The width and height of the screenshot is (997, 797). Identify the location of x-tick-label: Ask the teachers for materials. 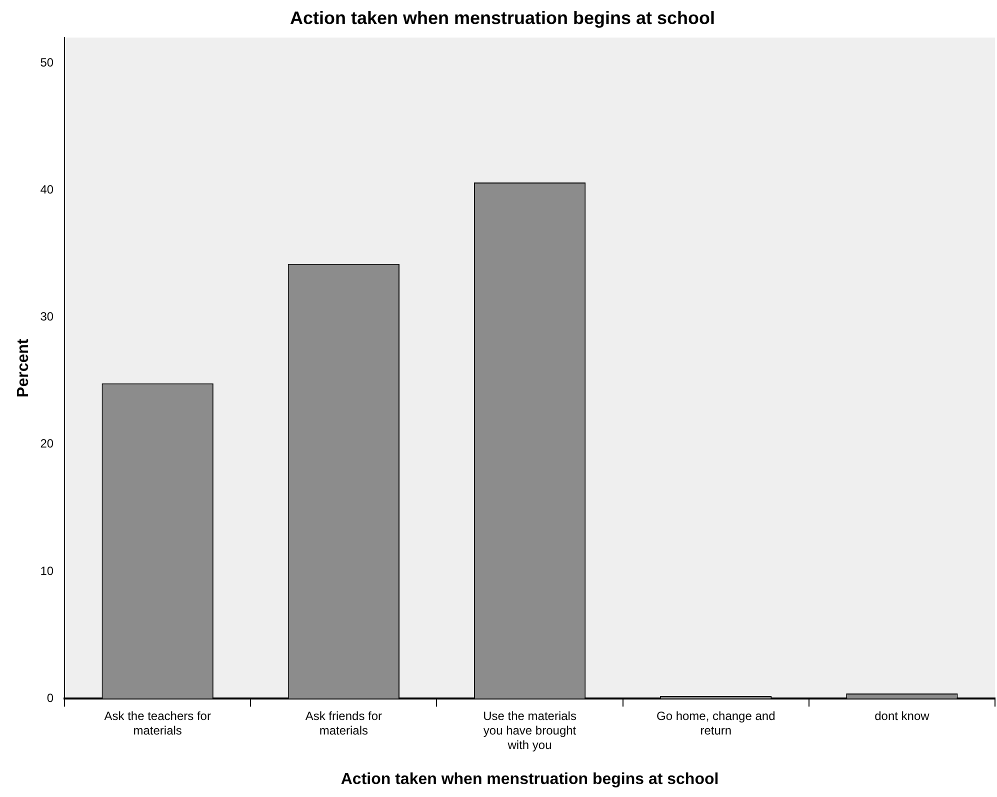
(157, 723).